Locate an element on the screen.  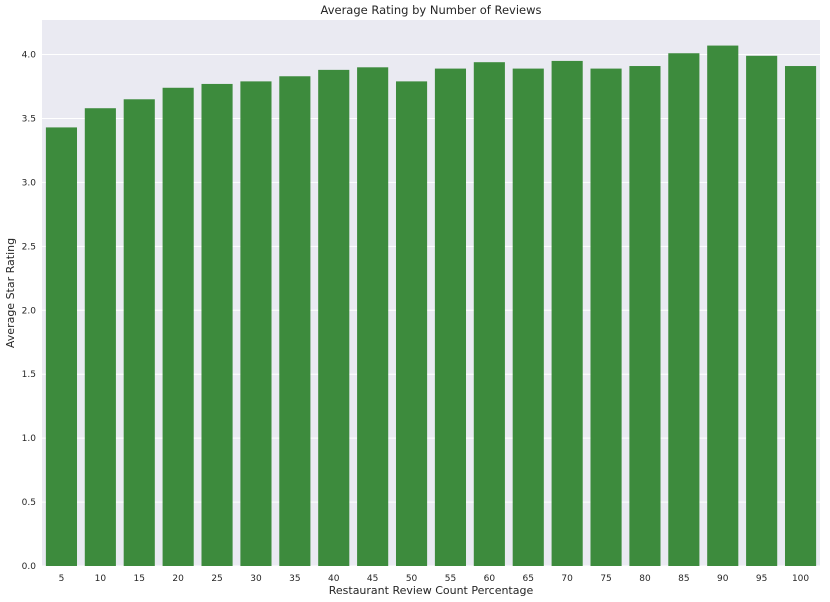
y-tick-label: 2.0 is located at coordinates (29, 311).